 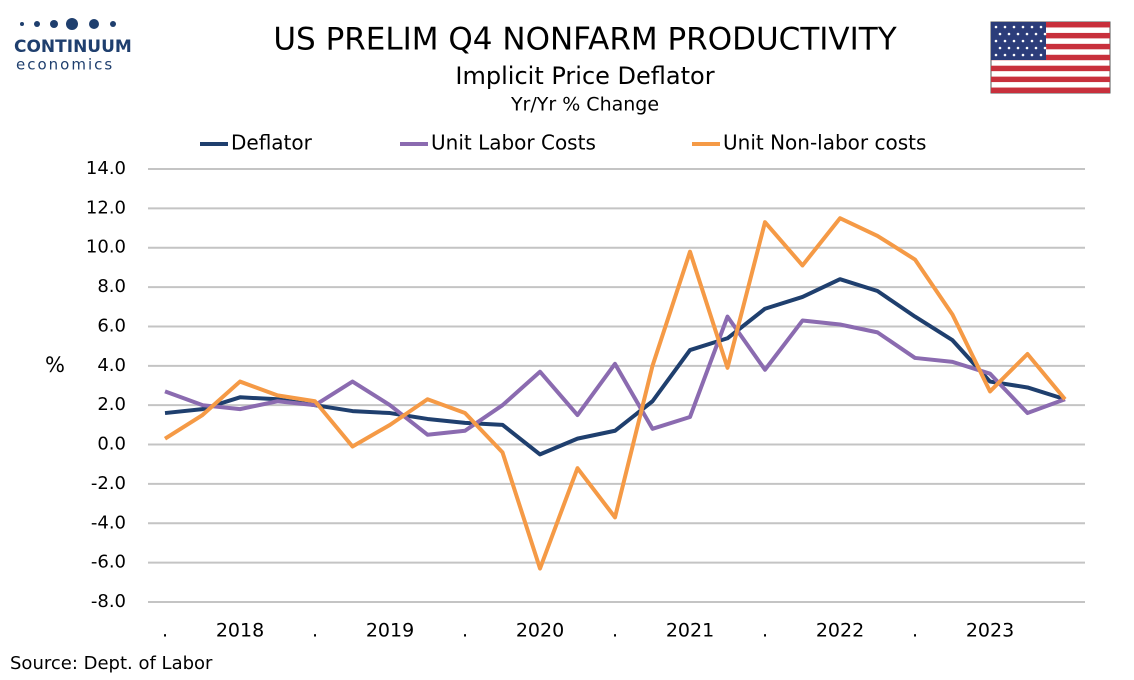 I want to click on y-tick-label: 2.0, so click(x=111, y=404).